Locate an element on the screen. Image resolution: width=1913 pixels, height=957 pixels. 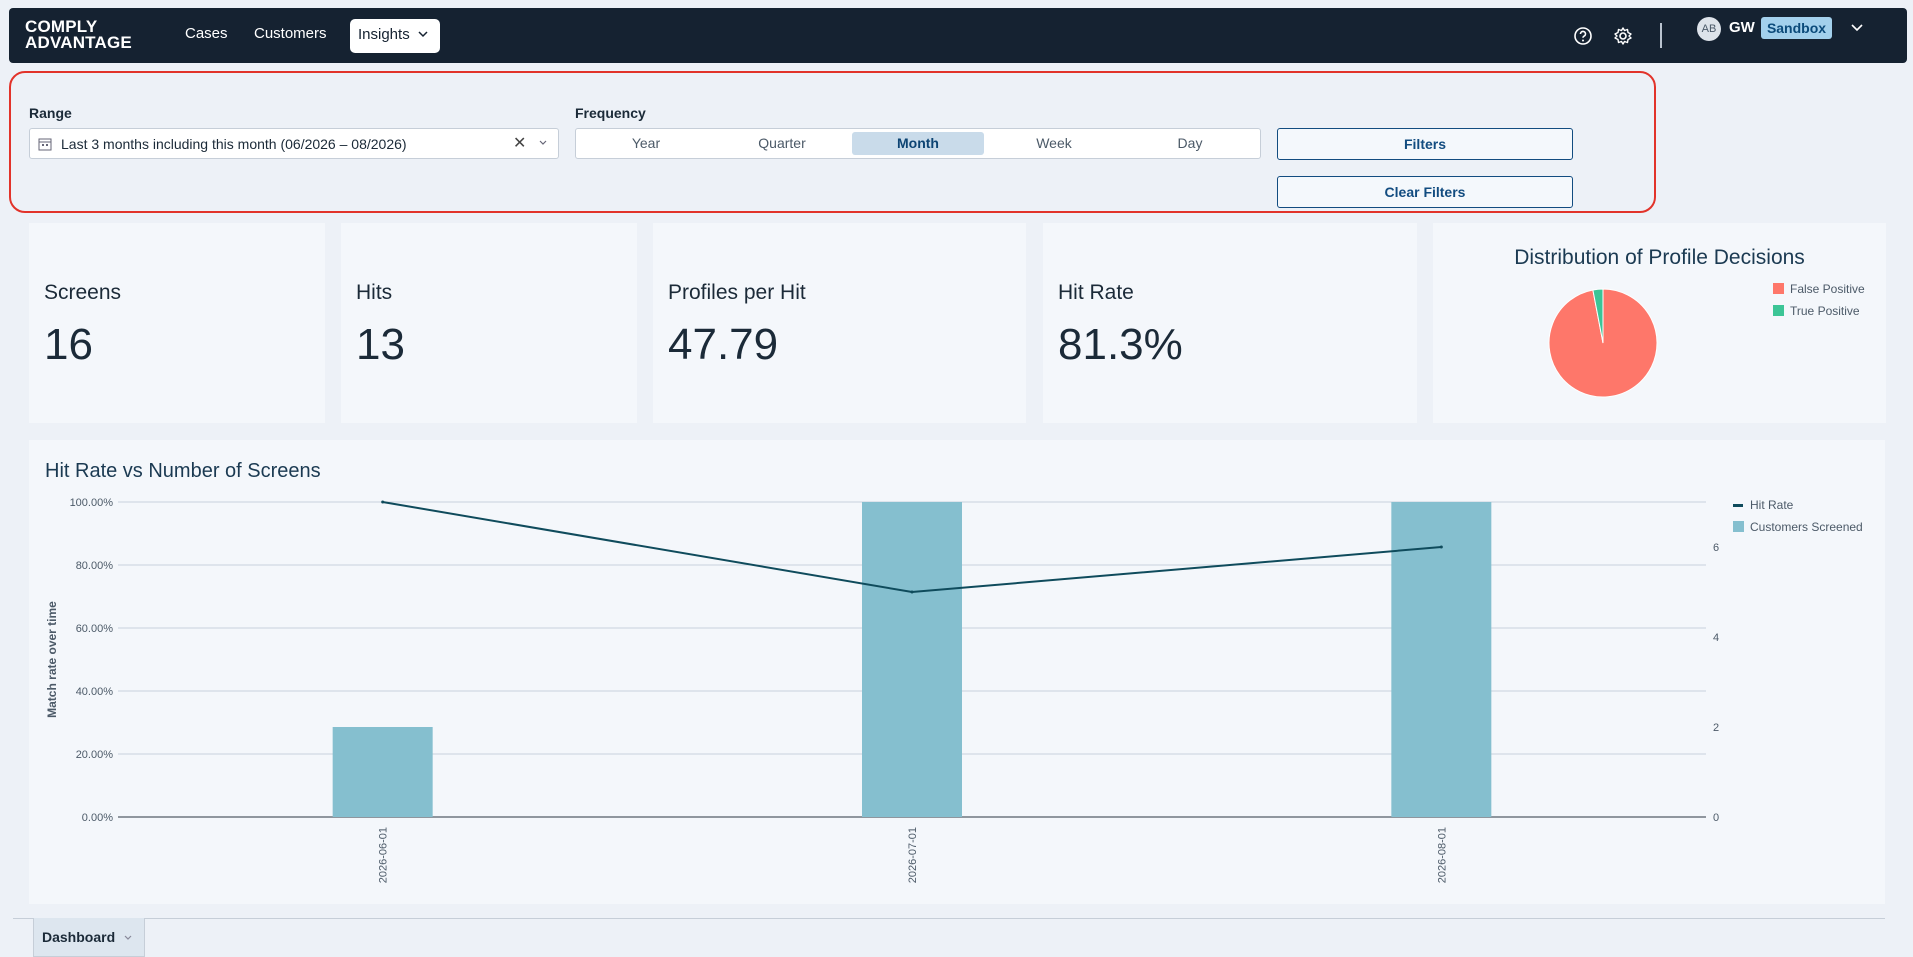
logo-line-1: COMPLY is located at coordinates (61, 26).